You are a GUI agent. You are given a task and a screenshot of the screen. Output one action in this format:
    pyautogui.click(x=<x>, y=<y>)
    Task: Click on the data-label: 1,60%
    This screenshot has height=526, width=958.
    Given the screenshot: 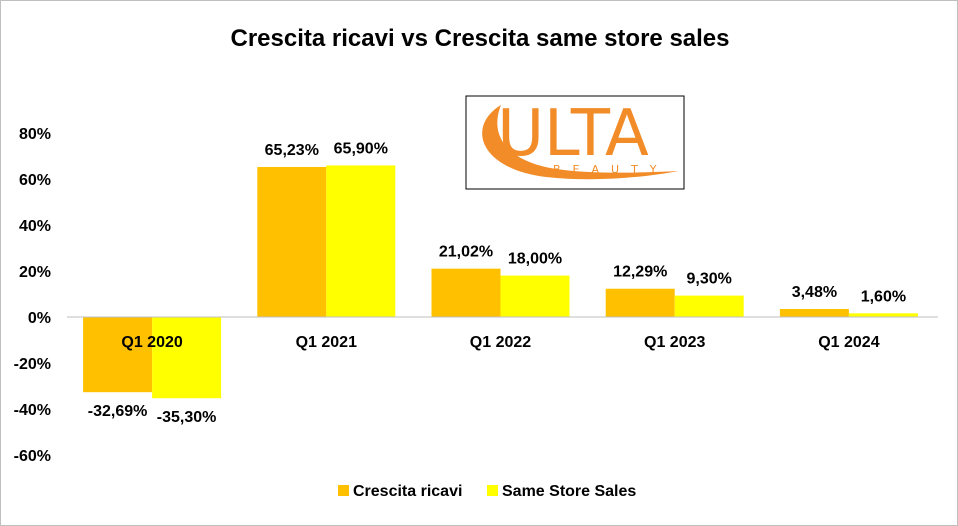 What is the action you would take?
    pyautogui.click(x=883, y=296)
    